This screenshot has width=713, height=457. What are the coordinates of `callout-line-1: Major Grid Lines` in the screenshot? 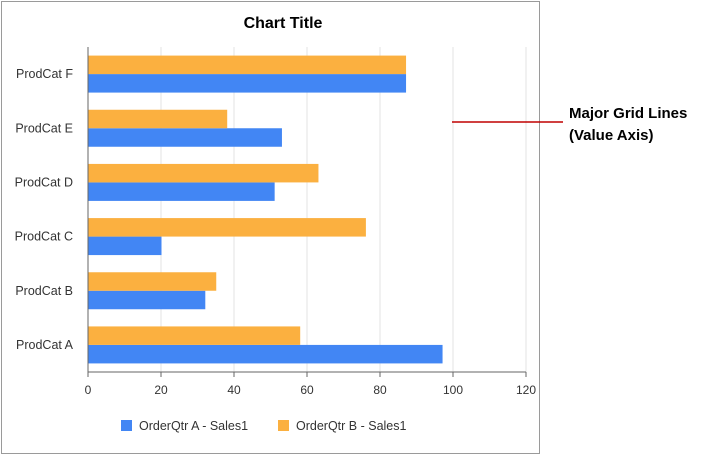 It's located at (628, 113).